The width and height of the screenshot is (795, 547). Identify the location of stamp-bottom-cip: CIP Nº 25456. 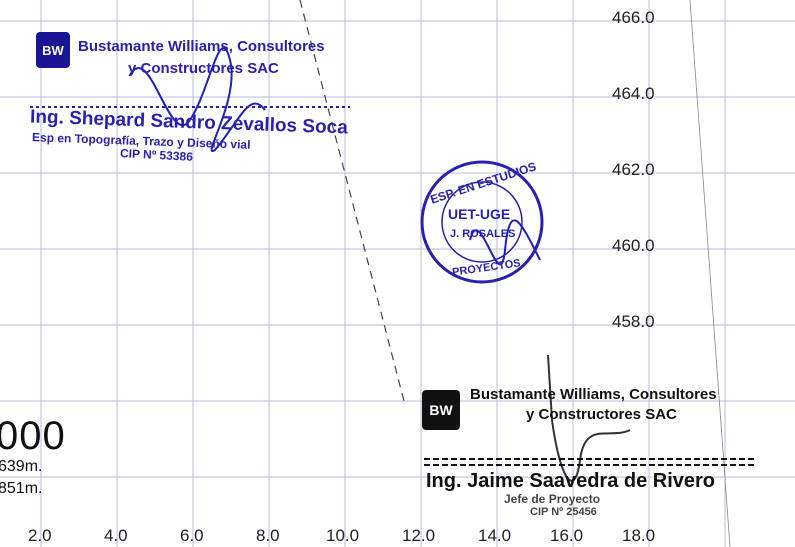
(563, 512).